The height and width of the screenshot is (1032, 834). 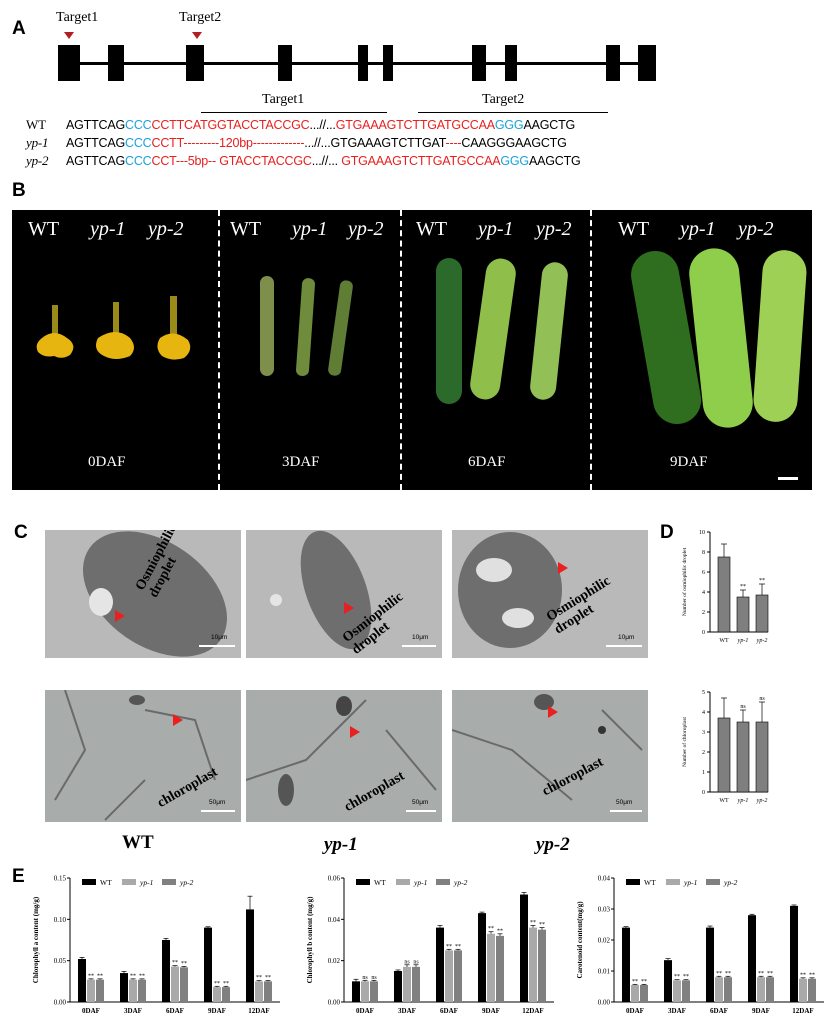 I want to click on tem-image-yp2-top: Osmiophilic droplet 10μm, so click(x=550, y=594).